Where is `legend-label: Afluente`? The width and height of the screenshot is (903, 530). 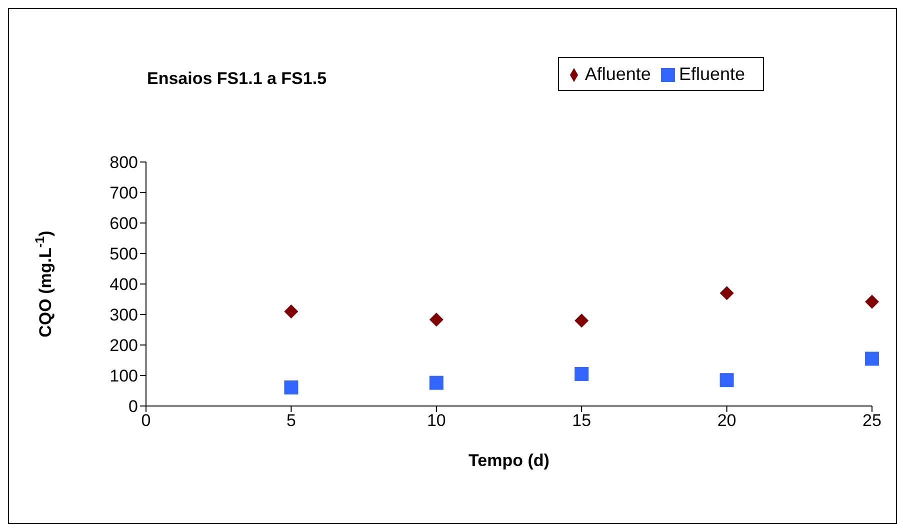 legend-label: Afluente is located at coordinates (617, 74).